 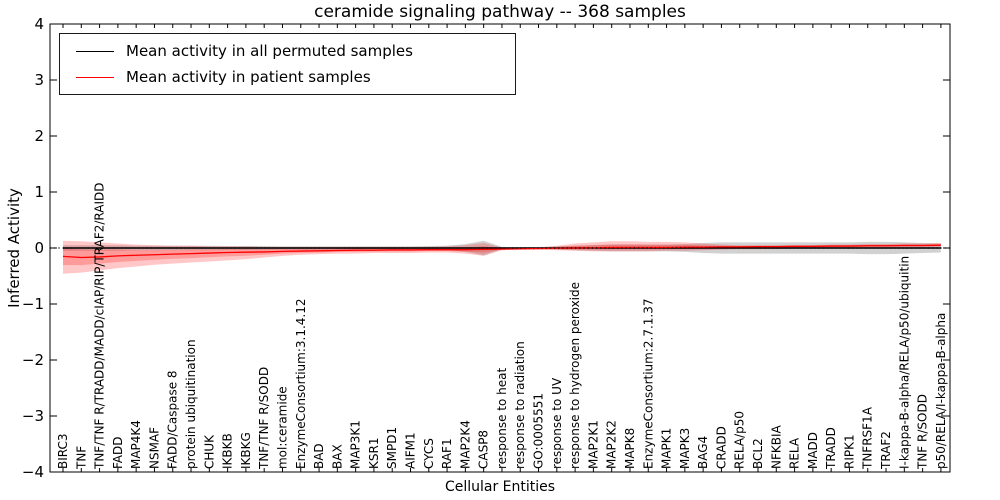 I want to click on x-category-label: MAP2K2, so click(x=612, y=444).